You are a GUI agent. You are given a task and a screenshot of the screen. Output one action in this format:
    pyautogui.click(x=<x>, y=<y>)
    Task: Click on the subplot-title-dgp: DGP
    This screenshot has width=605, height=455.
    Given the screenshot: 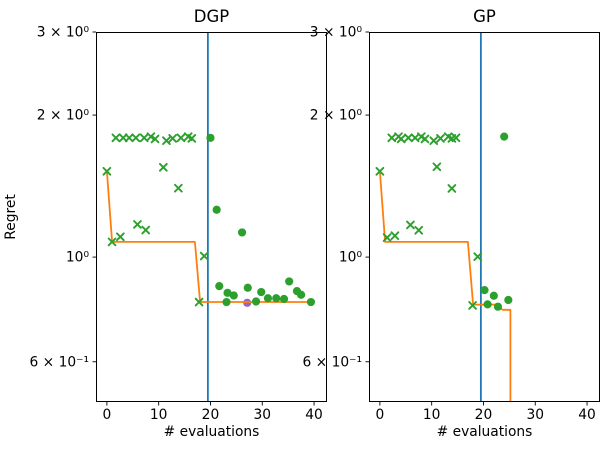 What is the action you would take?
    pyautogui.click(x=211, y=16)
    